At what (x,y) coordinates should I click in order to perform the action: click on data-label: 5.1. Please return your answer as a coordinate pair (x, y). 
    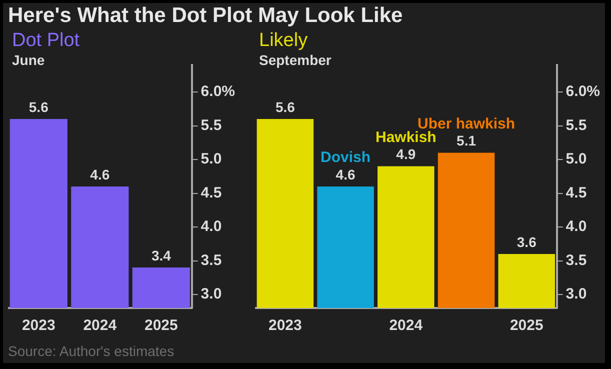
    Looking at the image, I should click on (466, 140).